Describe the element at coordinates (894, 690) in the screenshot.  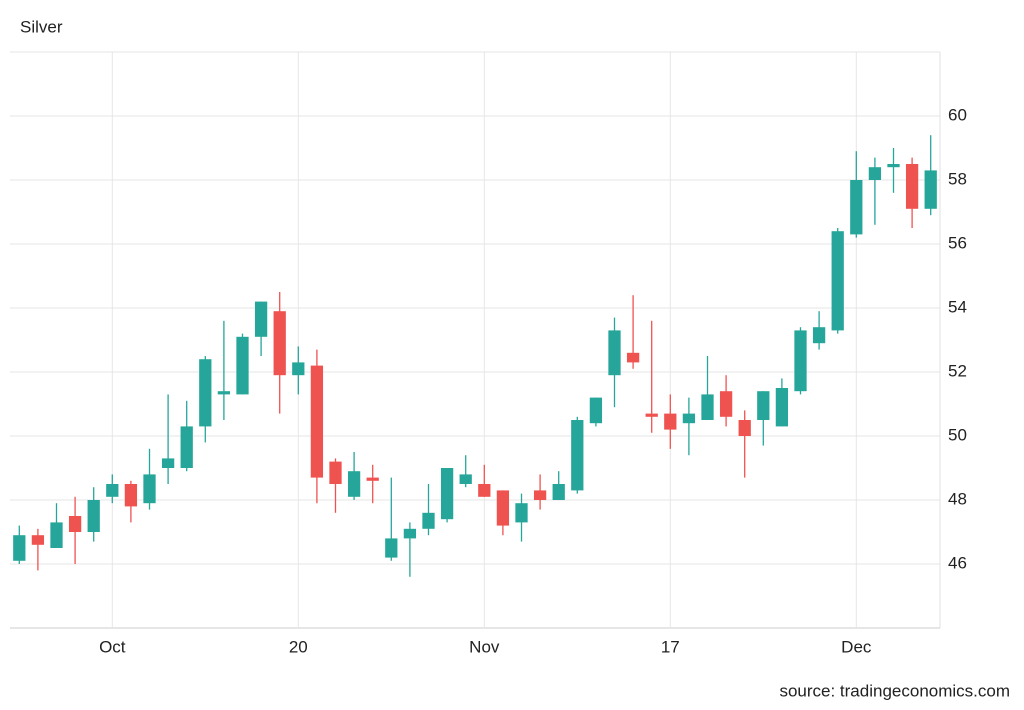
I see `source-note: source: tradingeconomics.com` at that location.